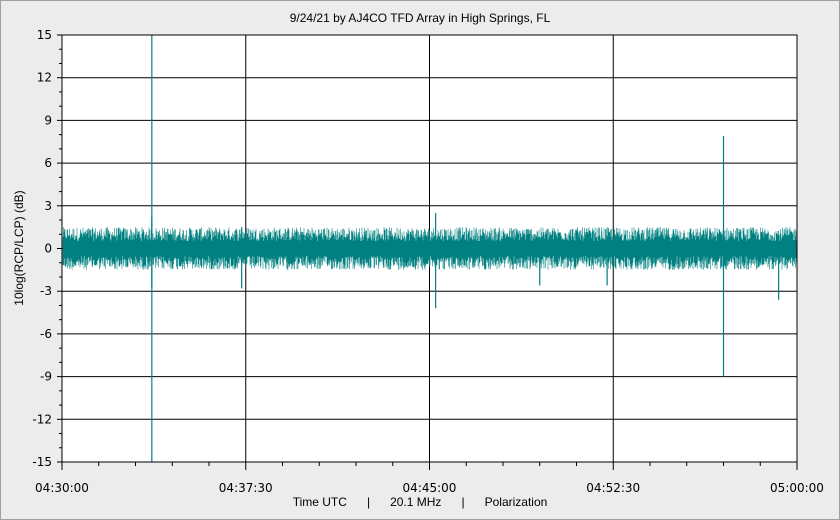  I want to click on y-tick-label: -9, so click(46, 377).